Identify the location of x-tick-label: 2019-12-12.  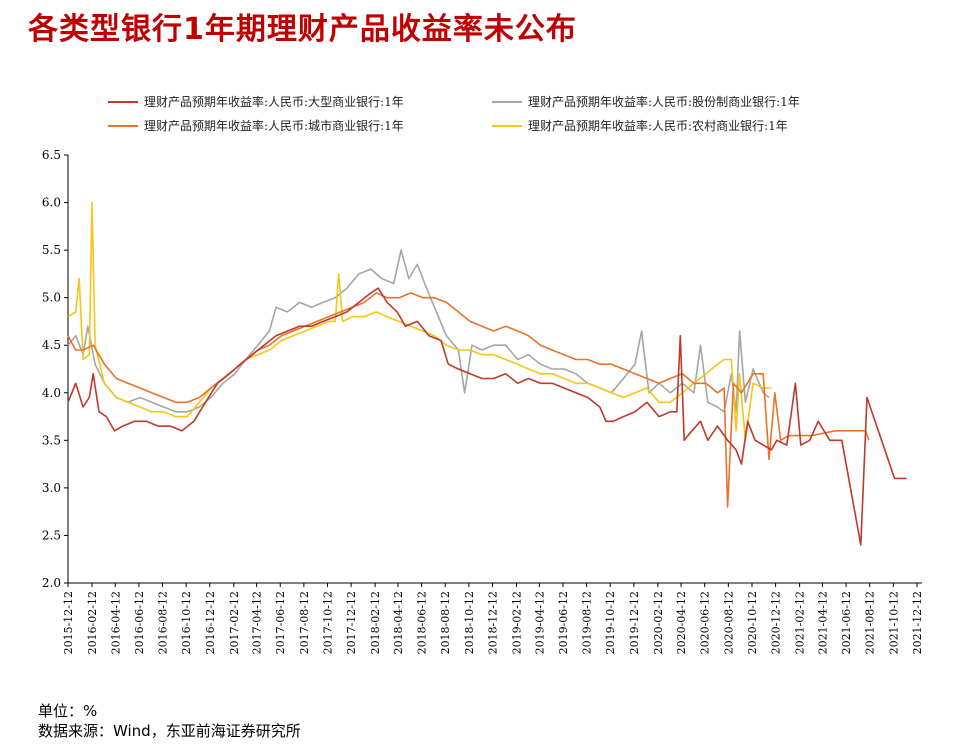
(634, 622).